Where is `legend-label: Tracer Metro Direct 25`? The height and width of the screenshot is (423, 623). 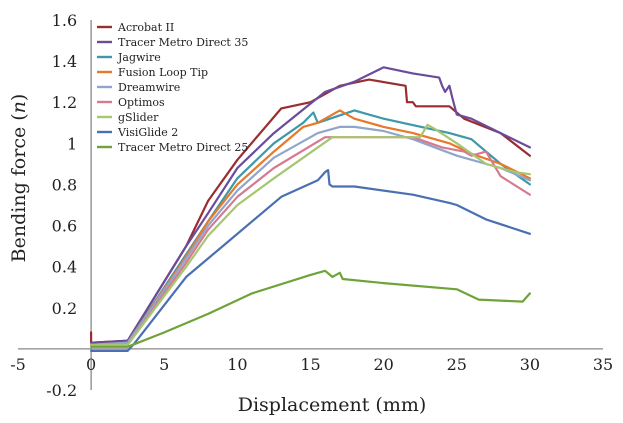 legend-label: Tracer Metro Direct 25 is located at coordinates (183, 147).